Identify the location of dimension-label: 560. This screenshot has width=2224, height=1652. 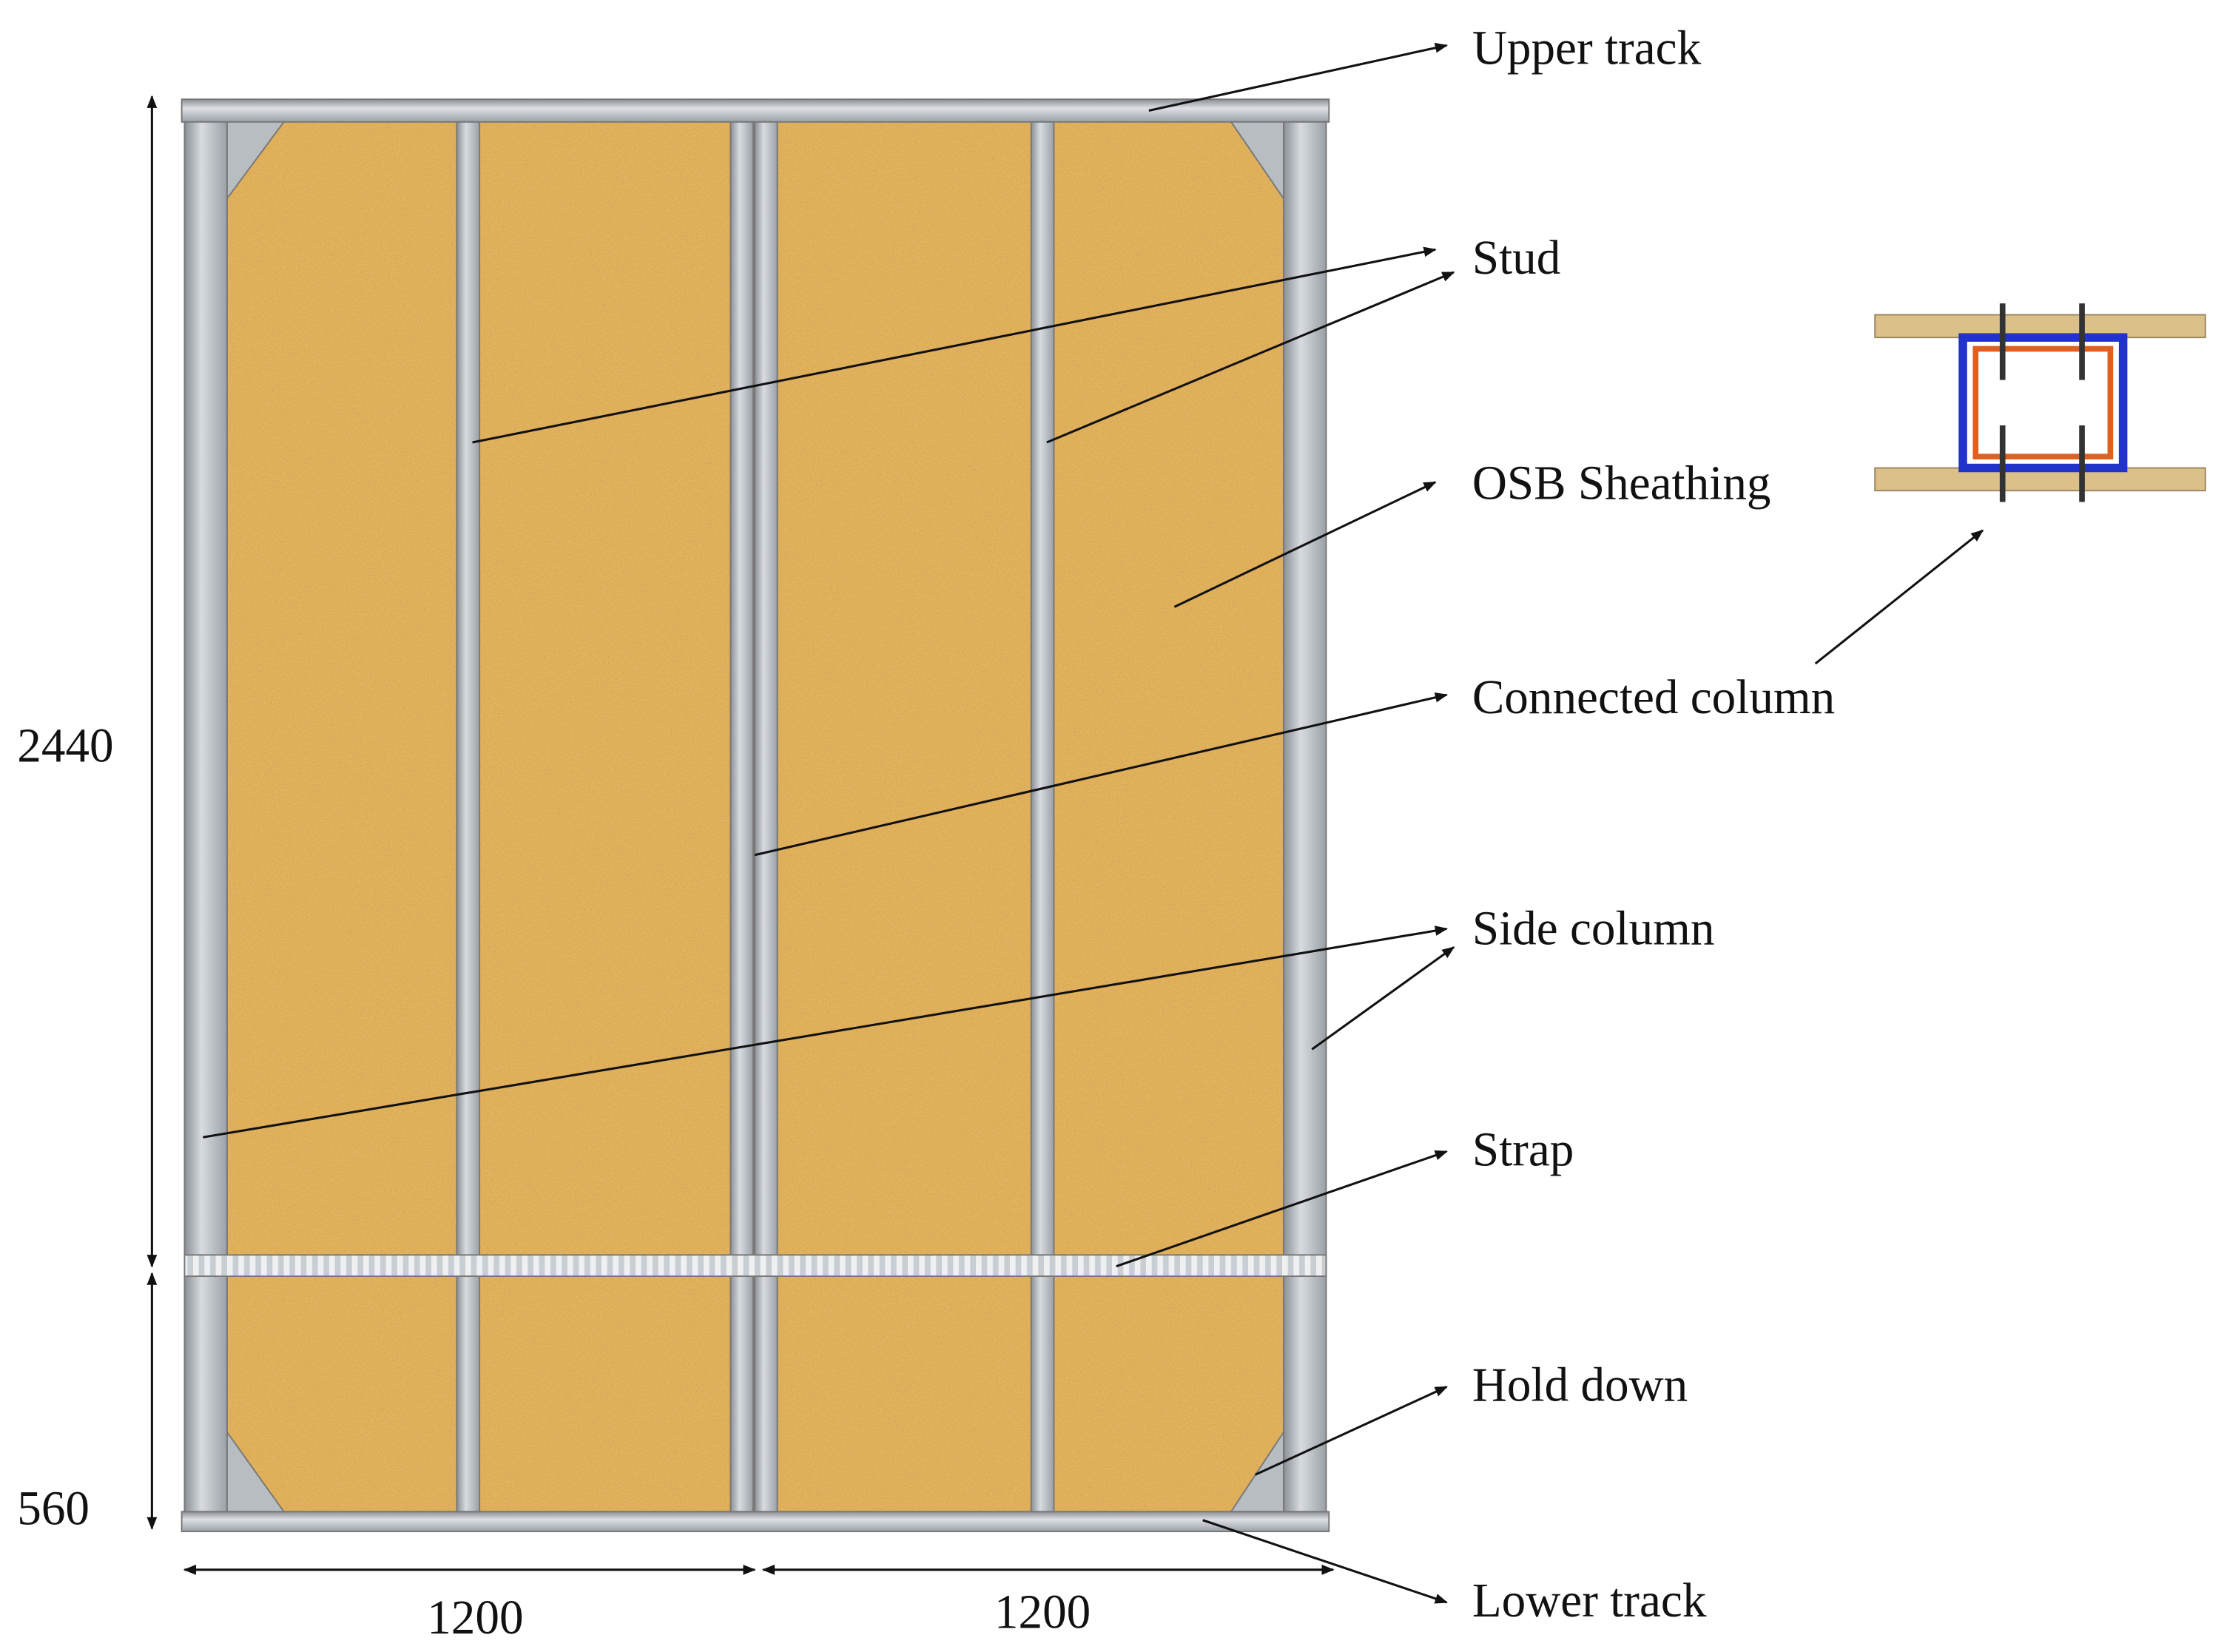
(53, 1508).